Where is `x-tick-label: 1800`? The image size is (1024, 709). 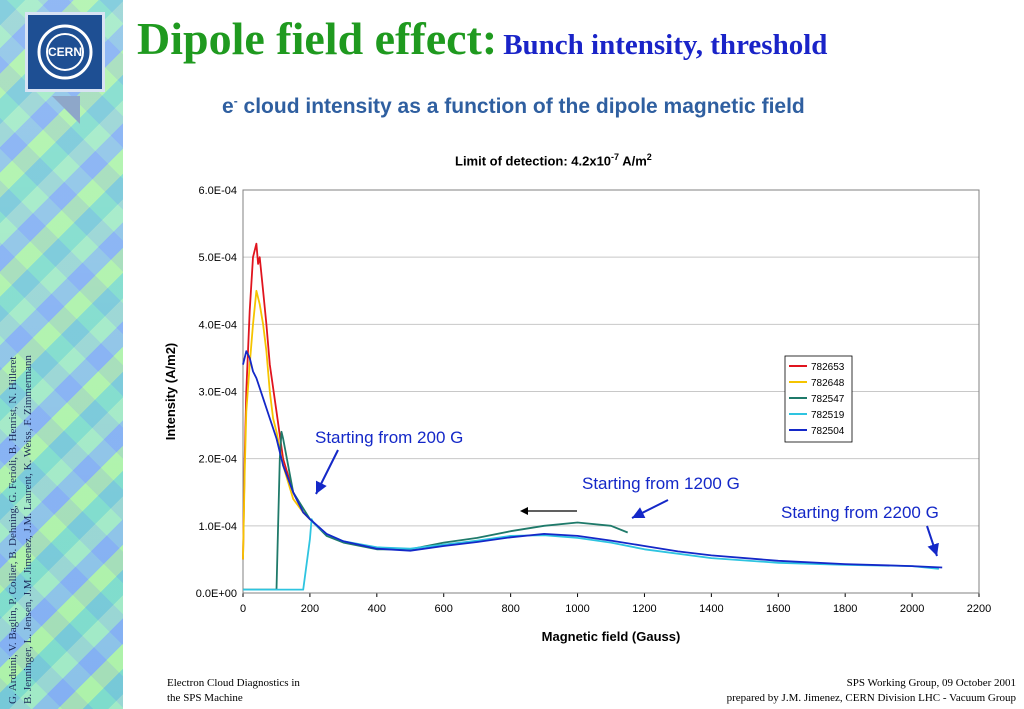 x-tick-label: 1800 is located at coordinates (845, 609).